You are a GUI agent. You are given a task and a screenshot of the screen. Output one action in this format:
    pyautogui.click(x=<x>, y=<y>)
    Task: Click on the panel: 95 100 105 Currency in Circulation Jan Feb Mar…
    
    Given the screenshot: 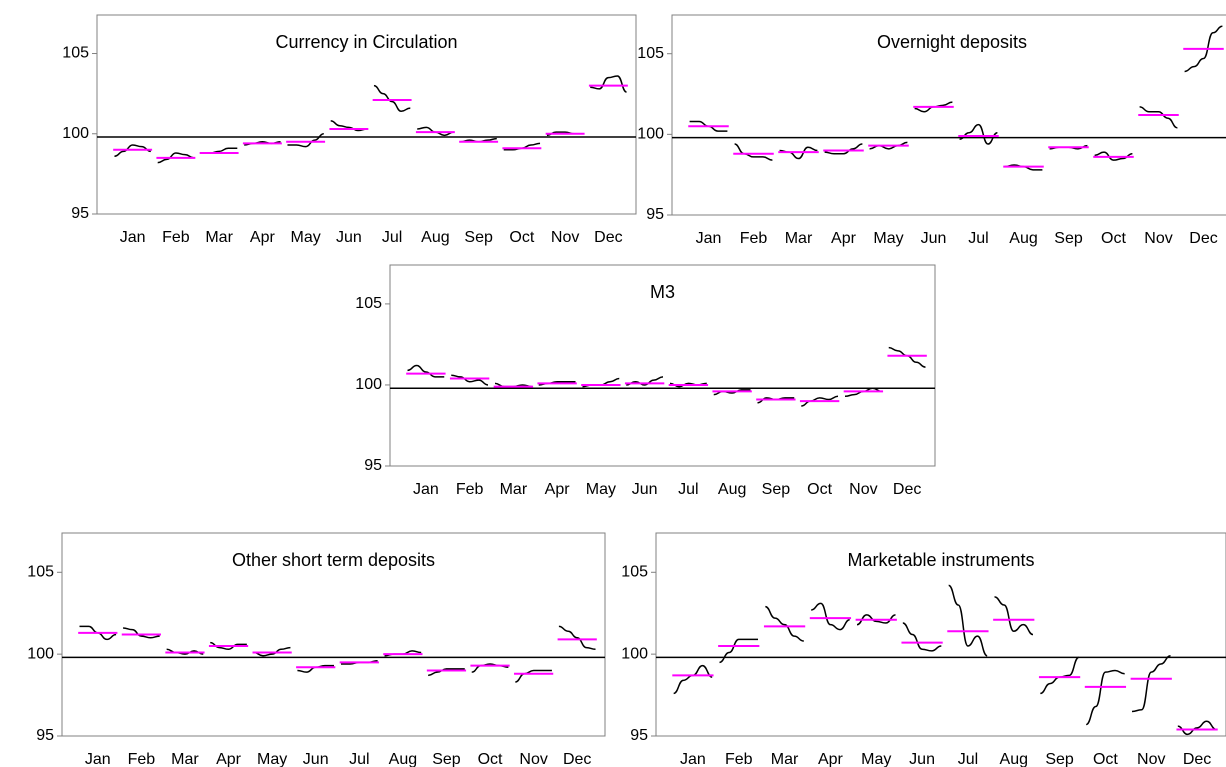 What is the action you would take?
    pyautogui.click(x=349, y=130)
    